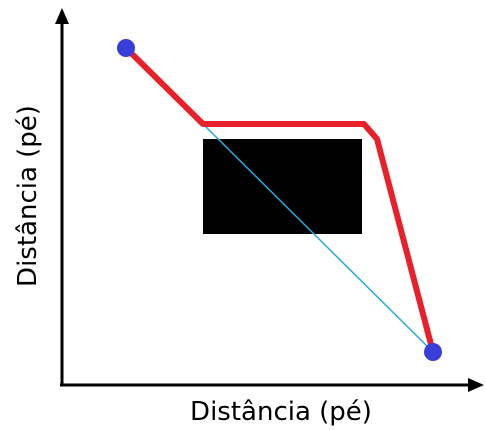 The image size is (486, 430). I want to click on x-axis-label: Distância (pé), so click(281, 412).